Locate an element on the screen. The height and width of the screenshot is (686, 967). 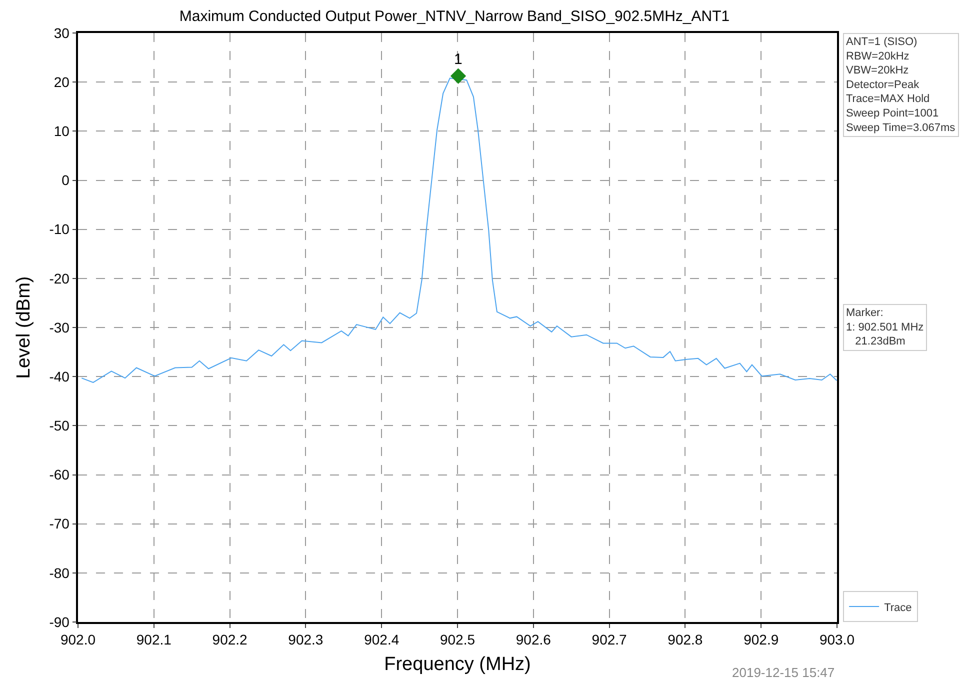
x-tick-label: 902.7 is located at coordinates (610, 640).